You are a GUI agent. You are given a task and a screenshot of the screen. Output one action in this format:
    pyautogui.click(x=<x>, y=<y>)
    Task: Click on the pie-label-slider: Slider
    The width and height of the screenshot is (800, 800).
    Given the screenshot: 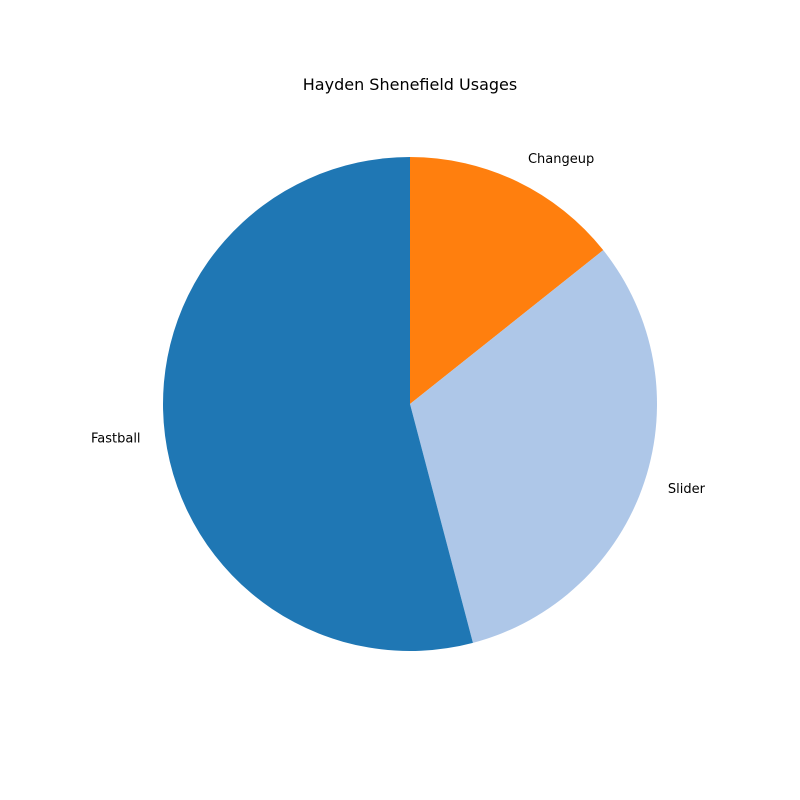 What is the action you would take?
    pyautogui.click(x=687, y=489)
    